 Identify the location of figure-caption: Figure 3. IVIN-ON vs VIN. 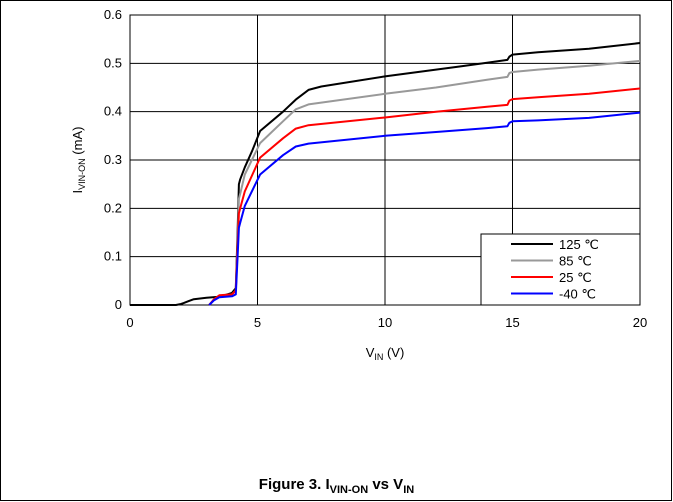
(336, 486).